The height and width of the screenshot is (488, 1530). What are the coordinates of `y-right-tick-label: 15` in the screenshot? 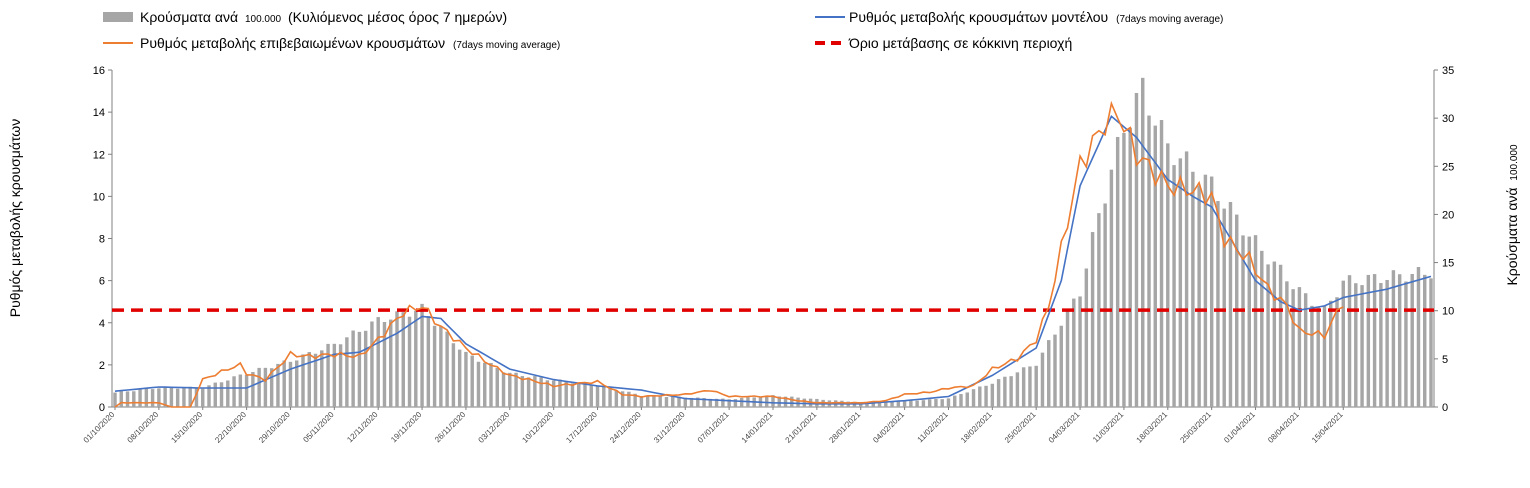 It's located at (1448, 264).